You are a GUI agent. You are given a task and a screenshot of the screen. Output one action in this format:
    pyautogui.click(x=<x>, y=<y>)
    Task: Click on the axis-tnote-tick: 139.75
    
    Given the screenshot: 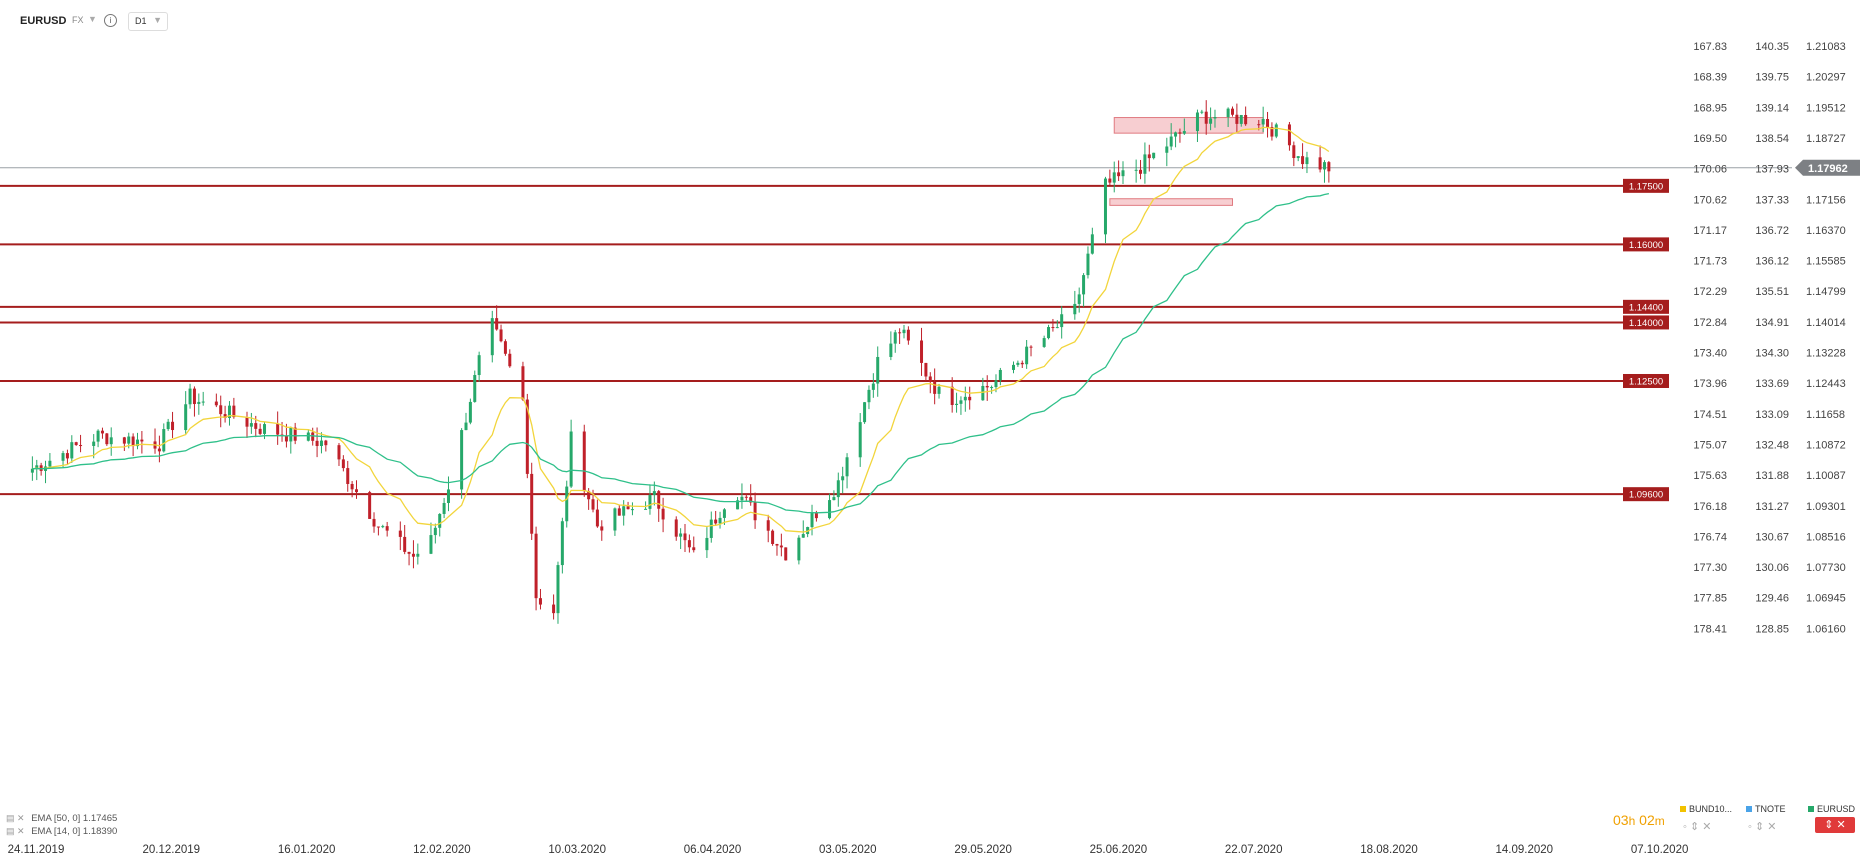 What is the action you would take?
    pyautogui.click(x=1772, y=78)
    